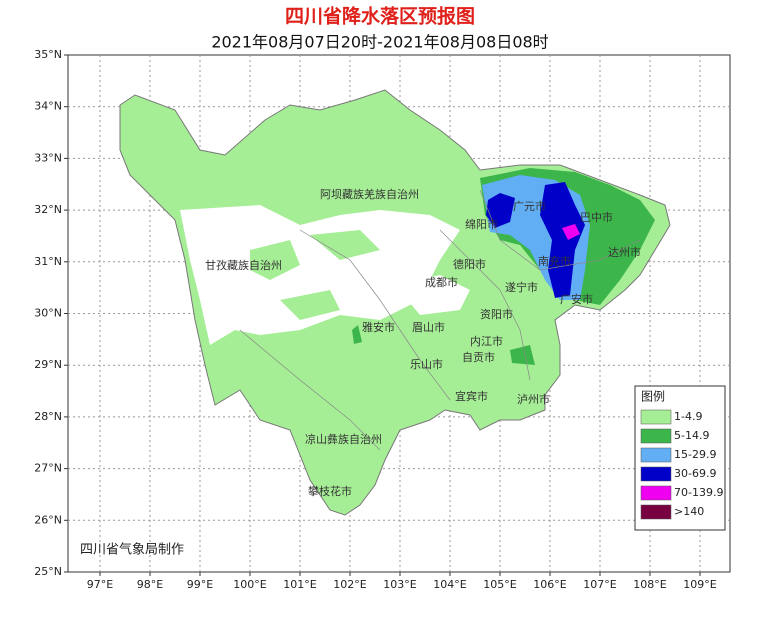 This screenshot has width=763, height=628. Describe the element at coordinates (48, 157) in the screenshot. I see `lat-tick-label: 33°N` at that location.